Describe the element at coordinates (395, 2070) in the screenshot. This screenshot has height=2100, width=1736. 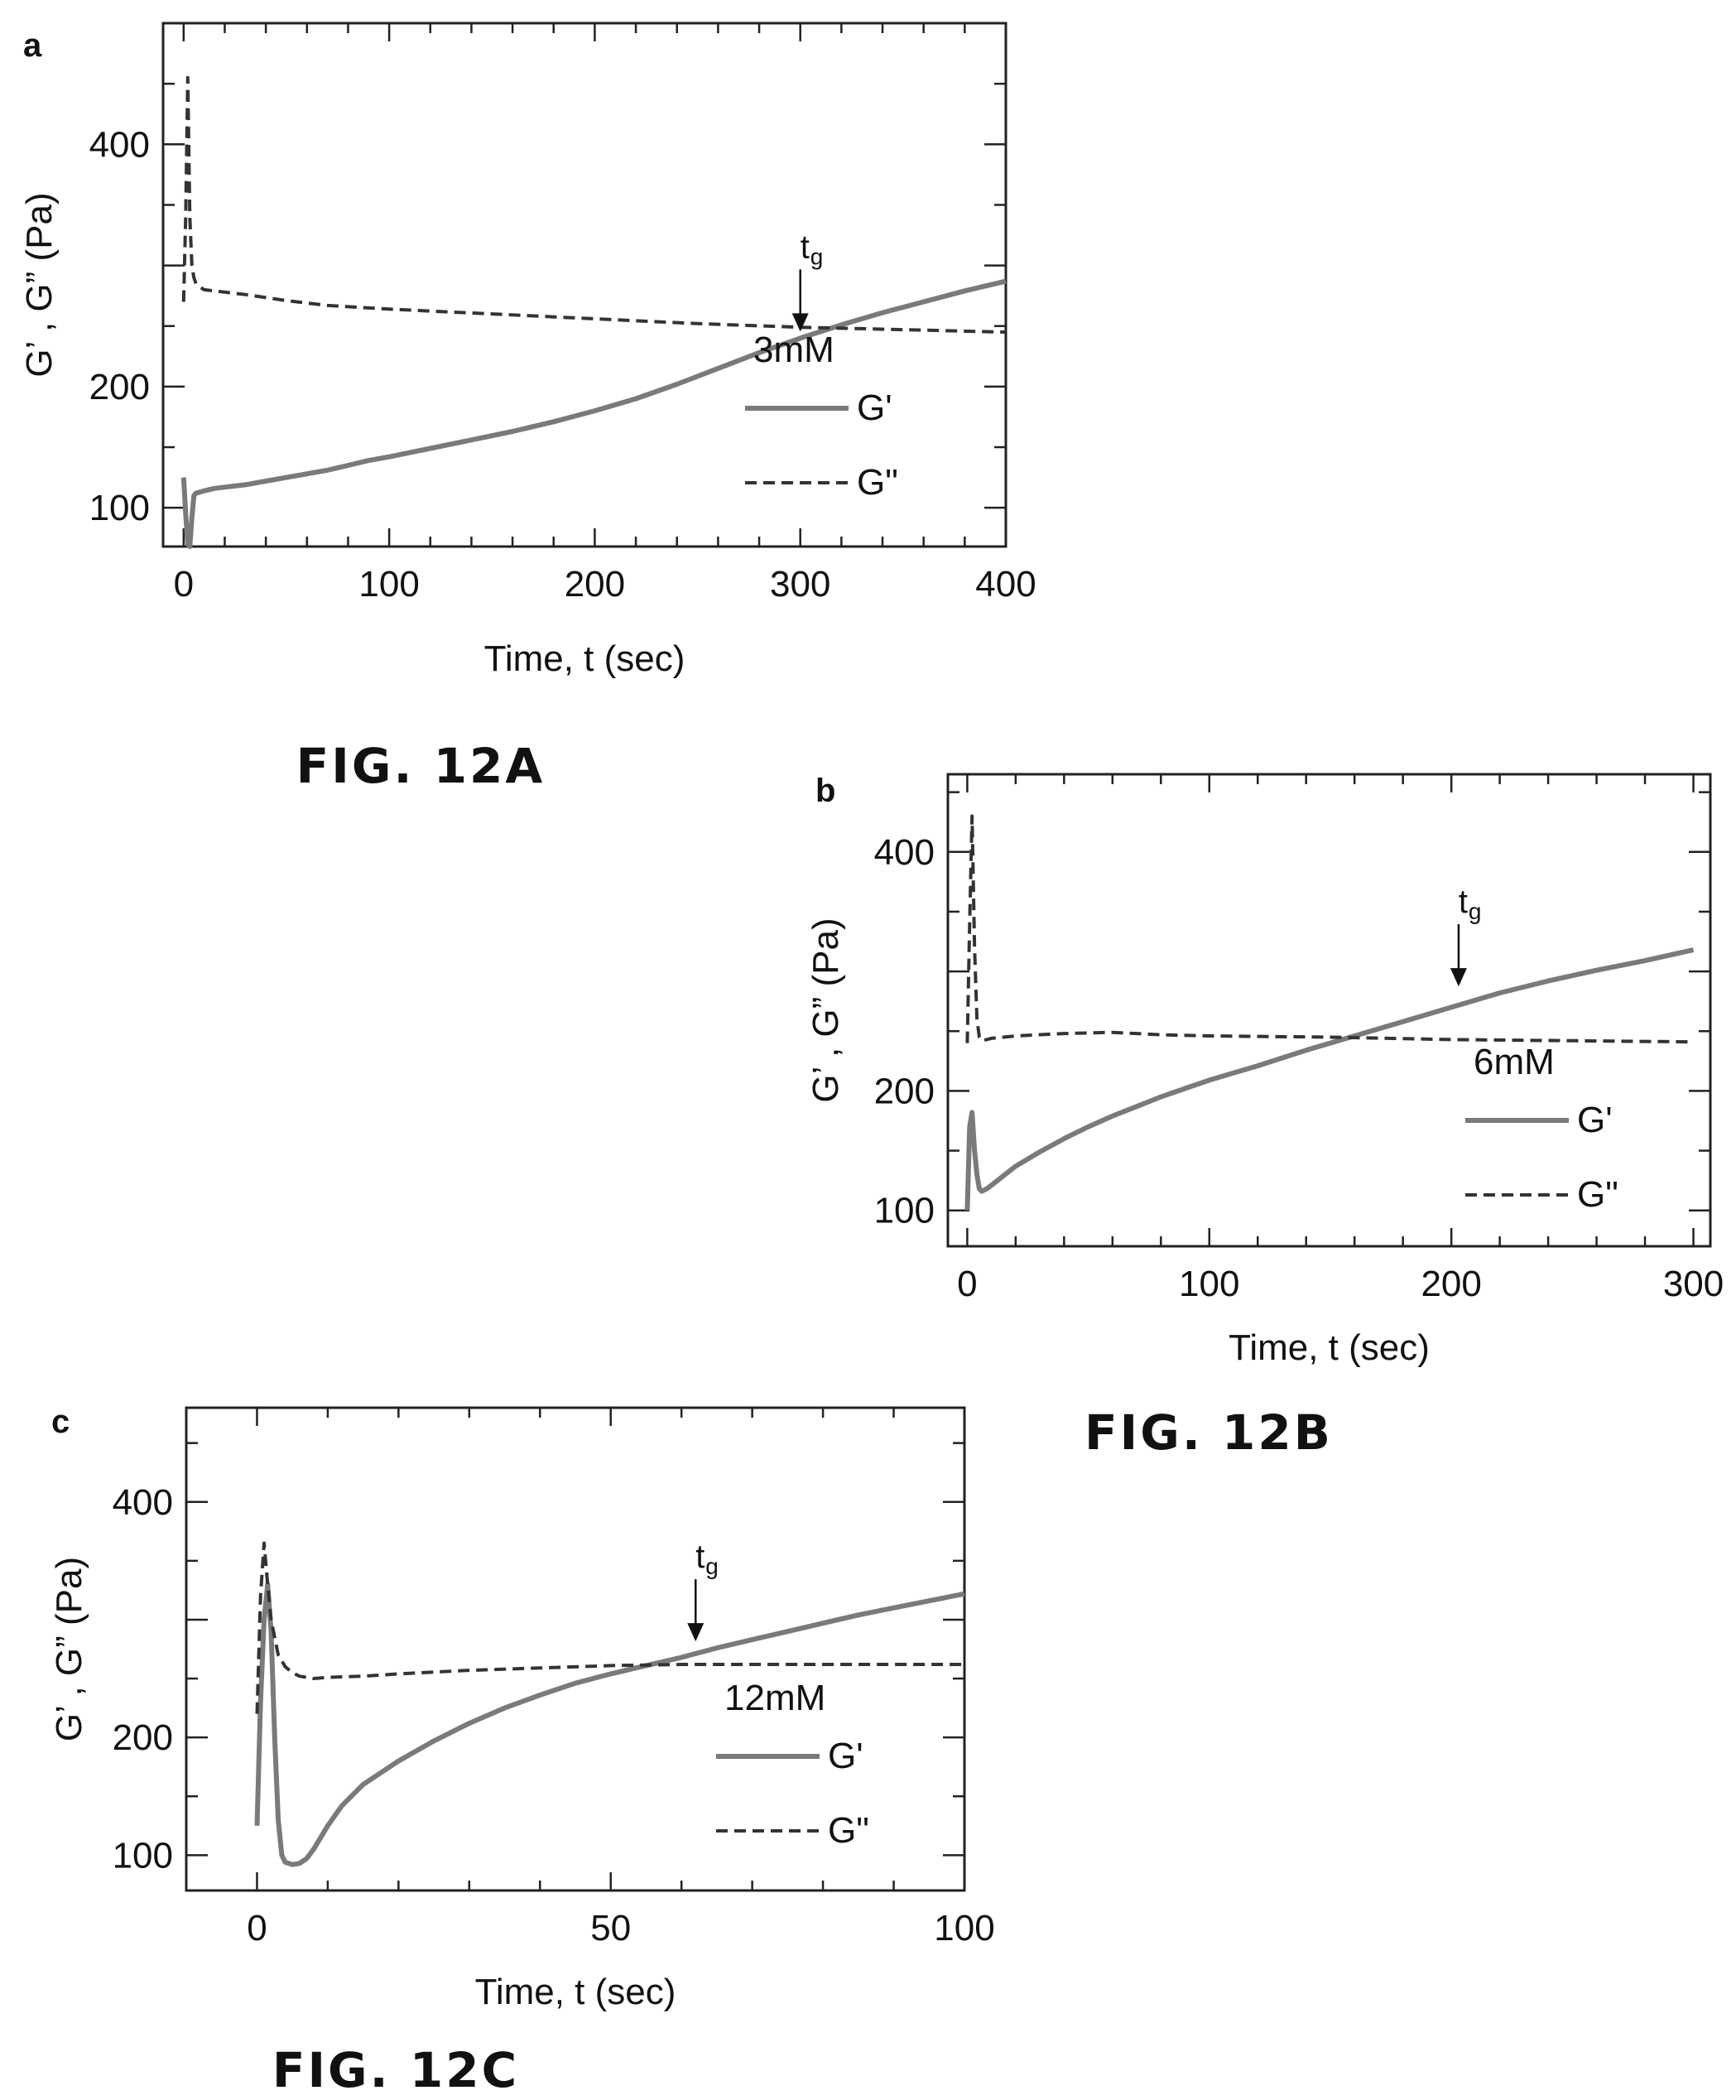
I see `figure-caption: FIG. 12C` at that location.